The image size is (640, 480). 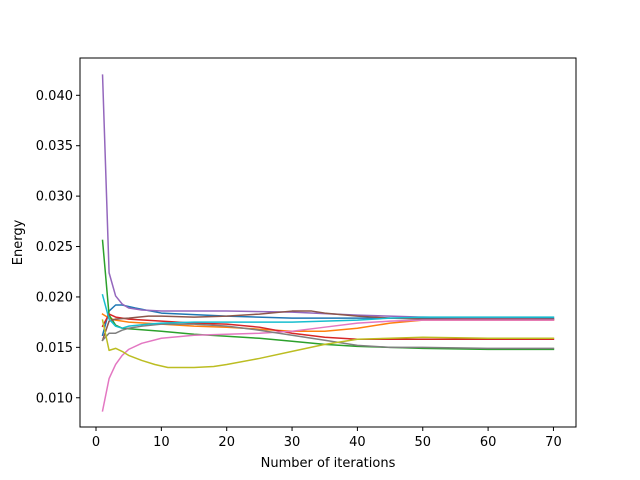 What do you see at coordinates (54, 197) in the screenshot?
I see `y-tick-label: 0.030` at bounding box center [54, 197].